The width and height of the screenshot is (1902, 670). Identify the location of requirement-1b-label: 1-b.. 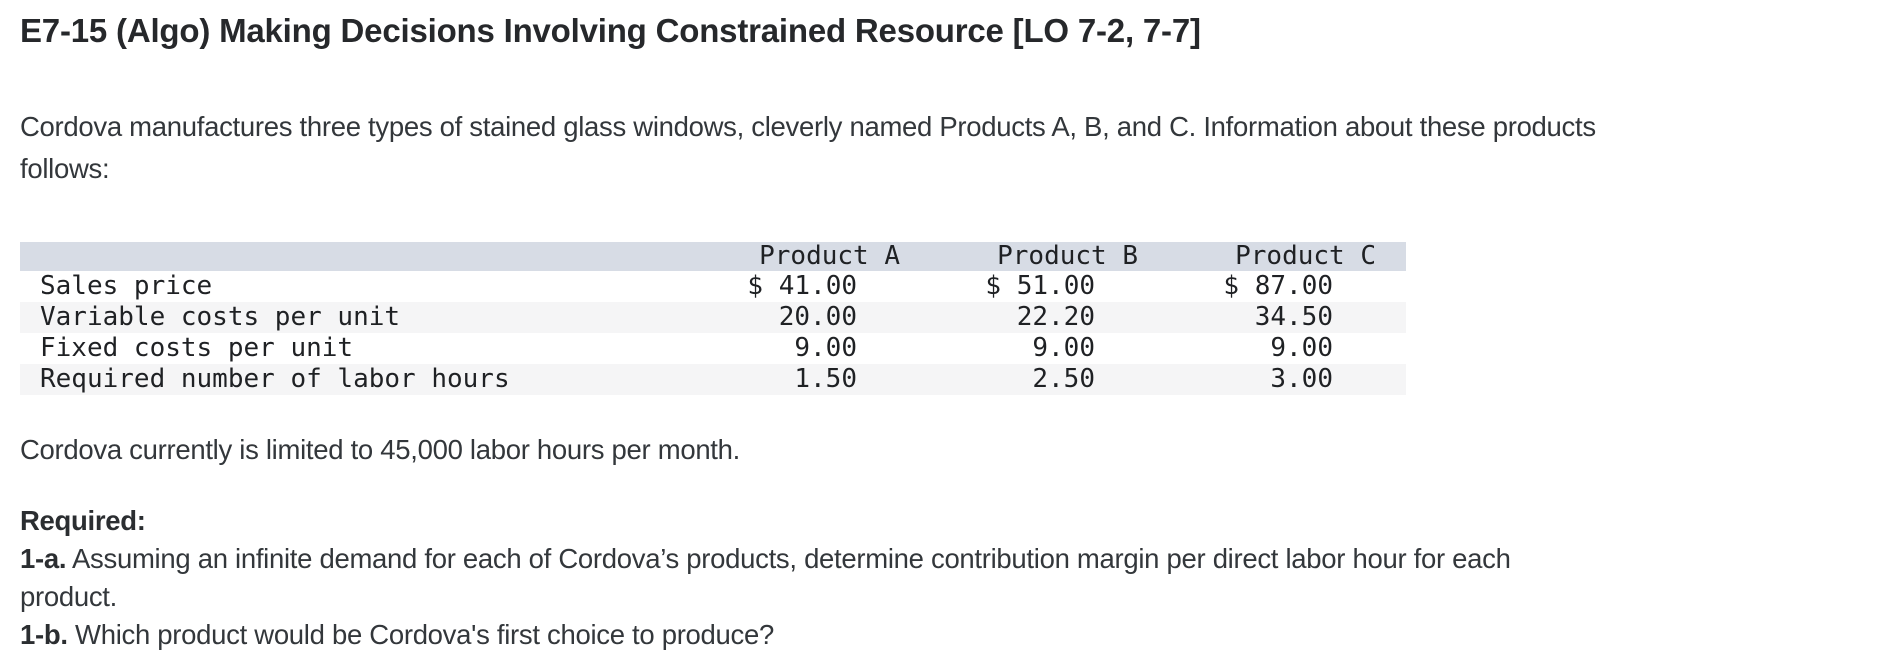
(44, 634).